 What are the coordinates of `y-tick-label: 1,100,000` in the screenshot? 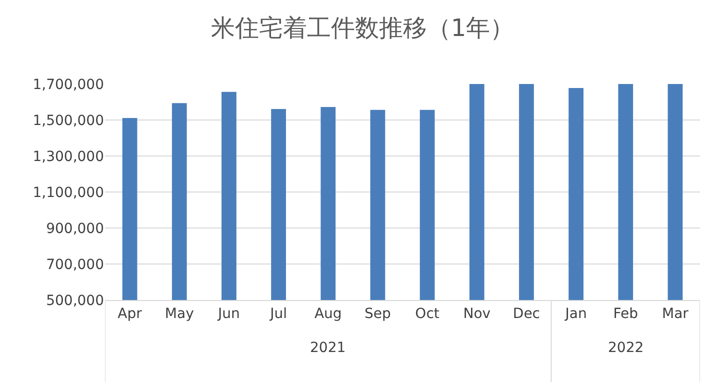 It's located at (68, 192).